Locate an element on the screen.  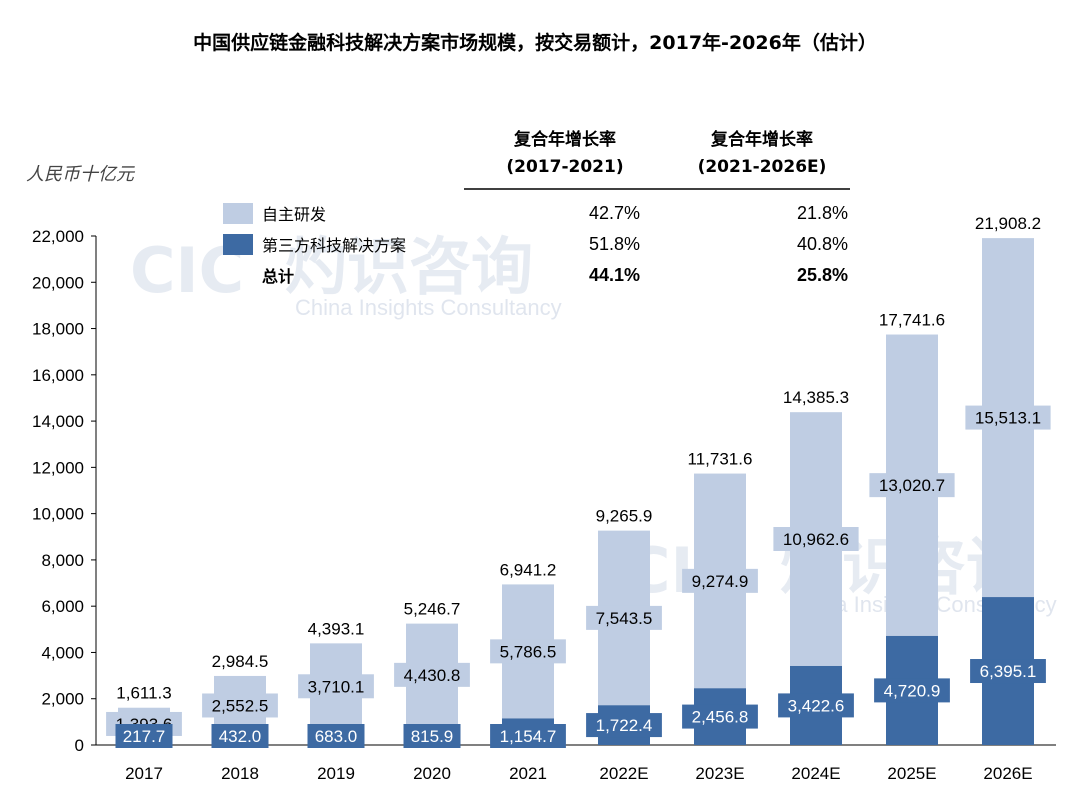
x-tick-label: 2023E is located at coordinates (719, 773).